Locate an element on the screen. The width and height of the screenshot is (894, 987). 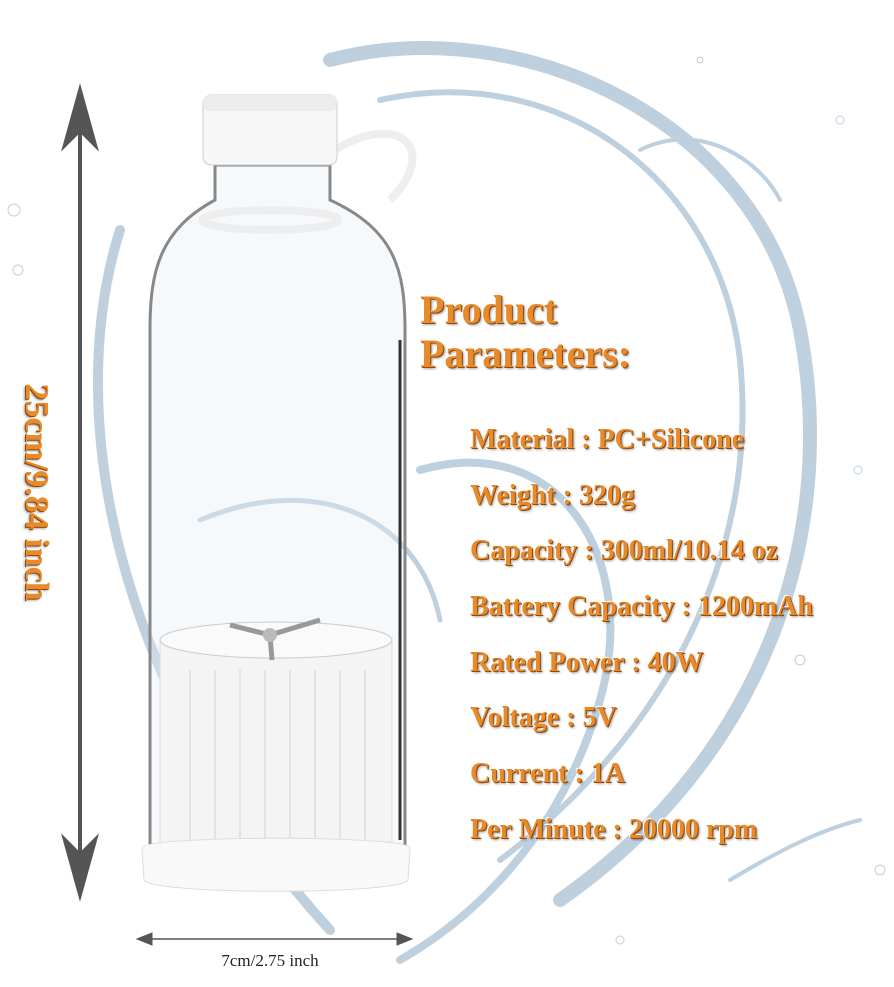
spec-capacity: Capacity : 300ml/10.14 oz is located at coordinates (624, 551).